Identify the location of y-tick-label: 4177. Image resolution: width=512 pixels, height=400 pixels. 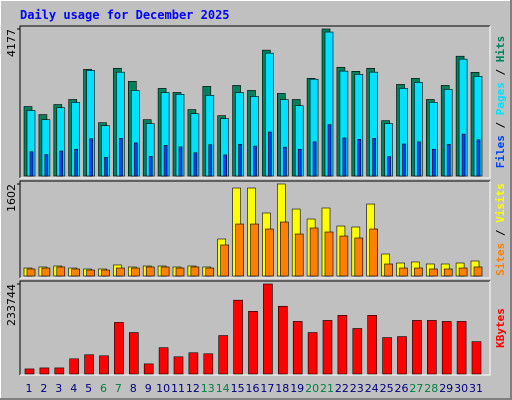
(11, 43).